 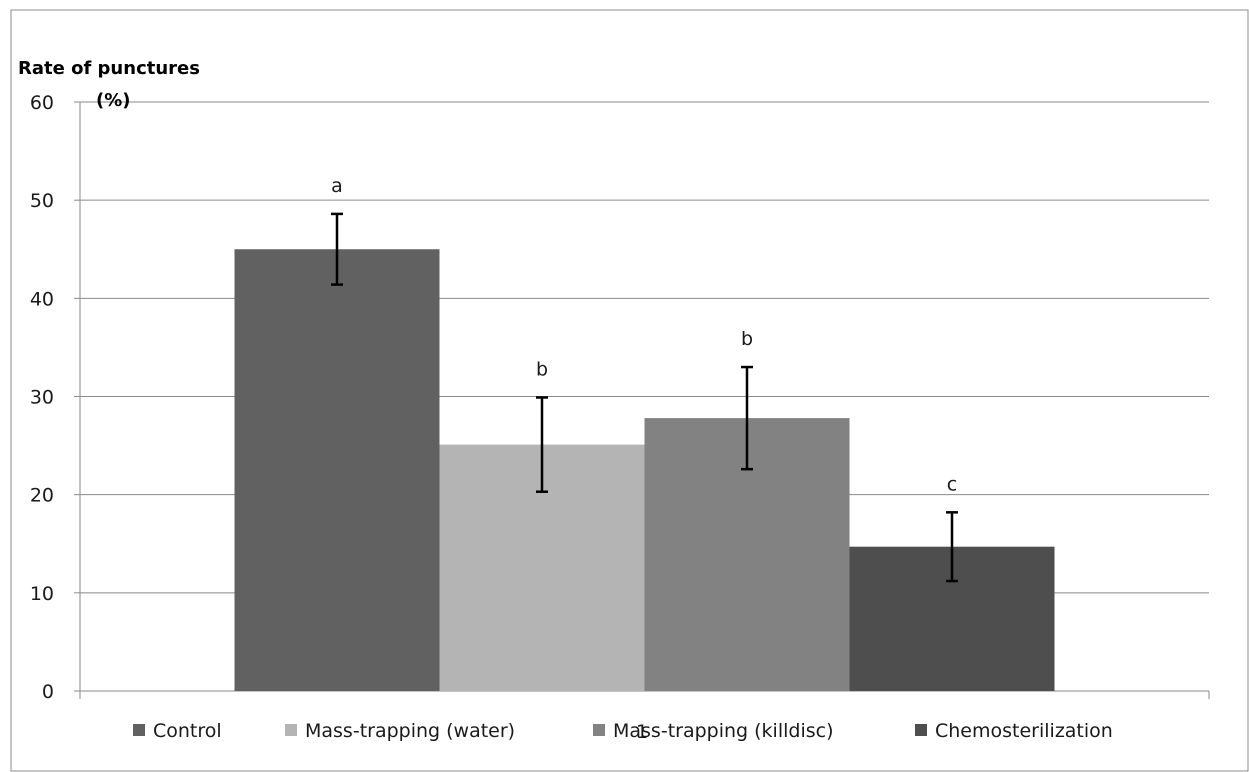 I want to click on y-tick-label: 60, so click(x=42, y=103).